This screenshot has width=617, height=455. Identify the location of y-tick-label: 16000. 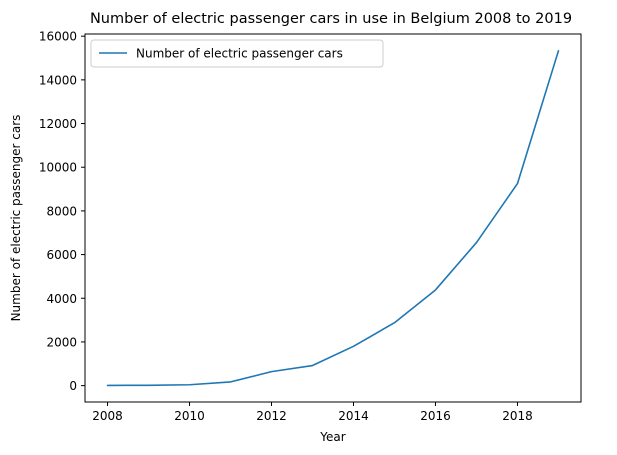
(58, 37).